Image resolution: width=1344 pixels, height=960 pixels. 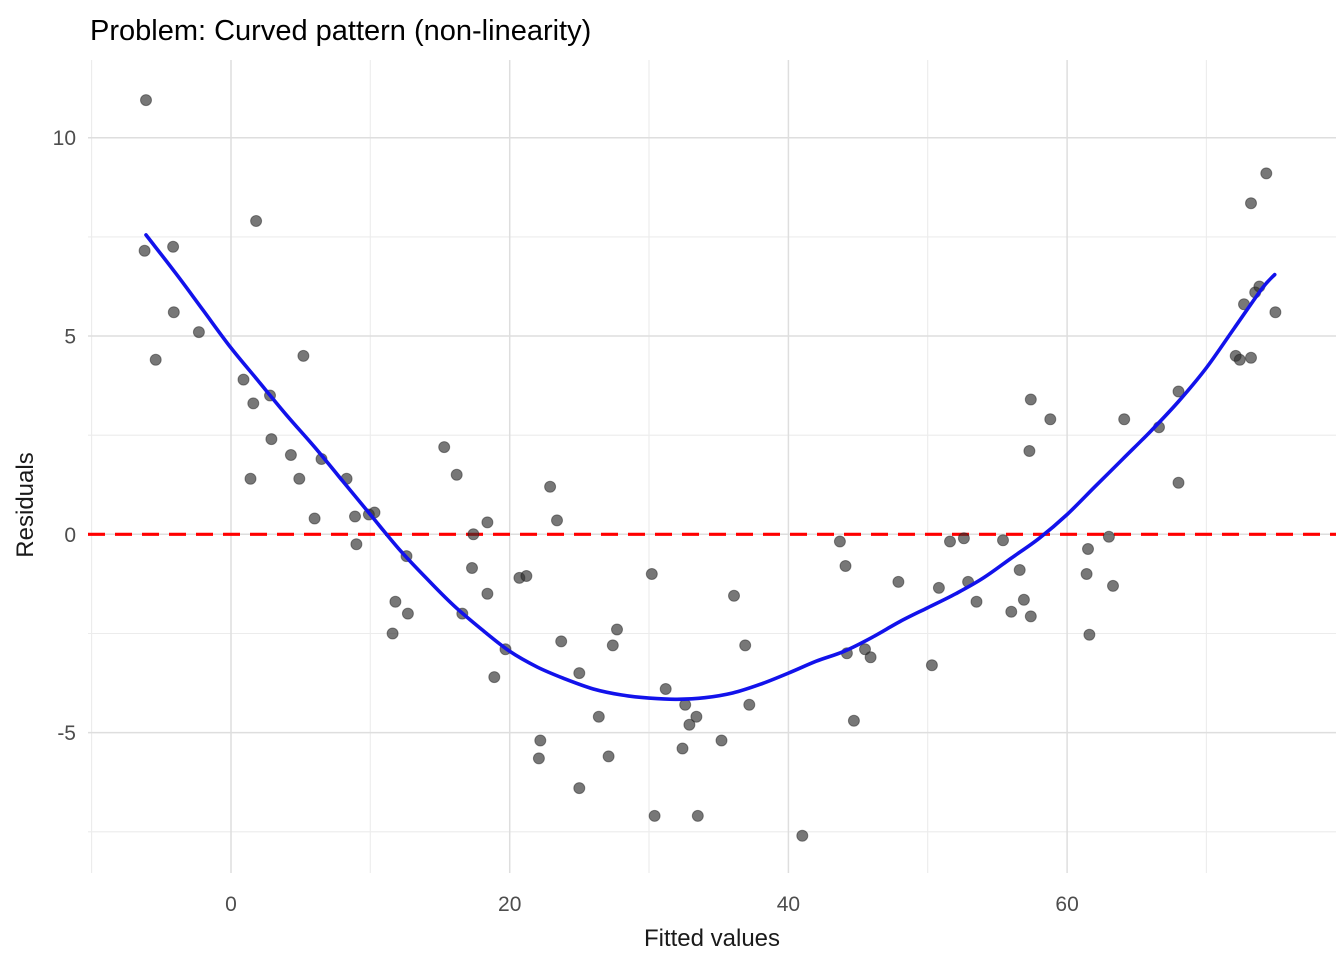 I want to click on x-axis-label: Fitted values, so click(x=712, y=938).